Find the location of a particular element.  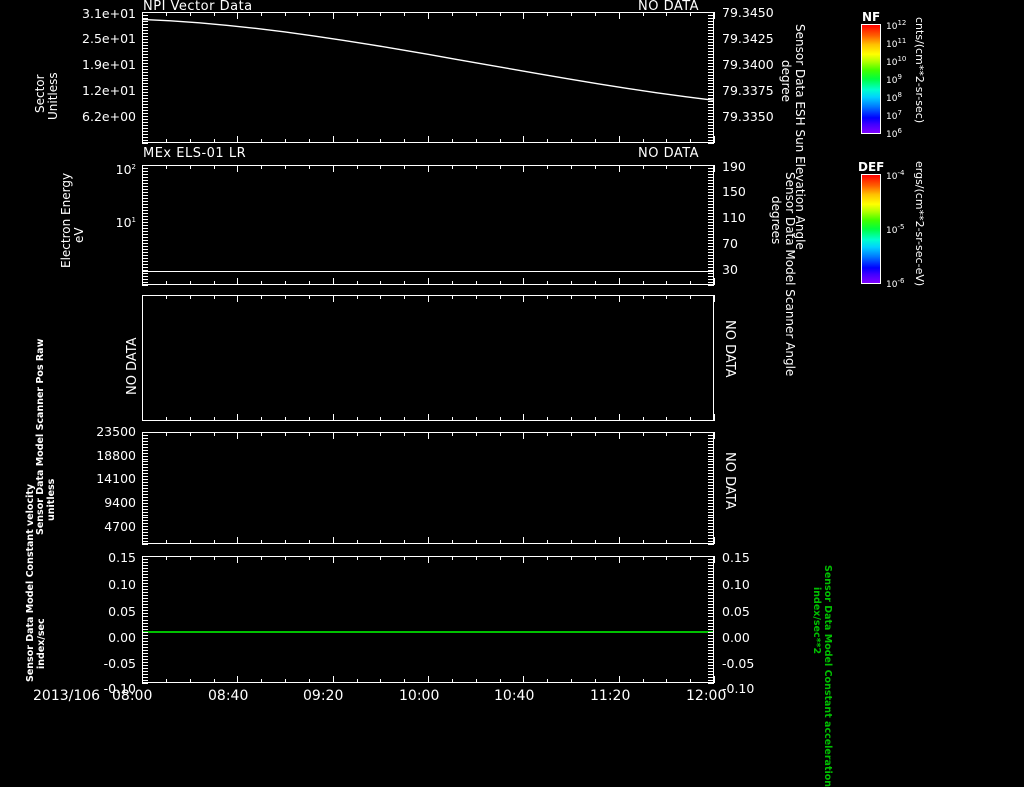

nf-colorbar-title: NF is located at coordinates (871, 17).